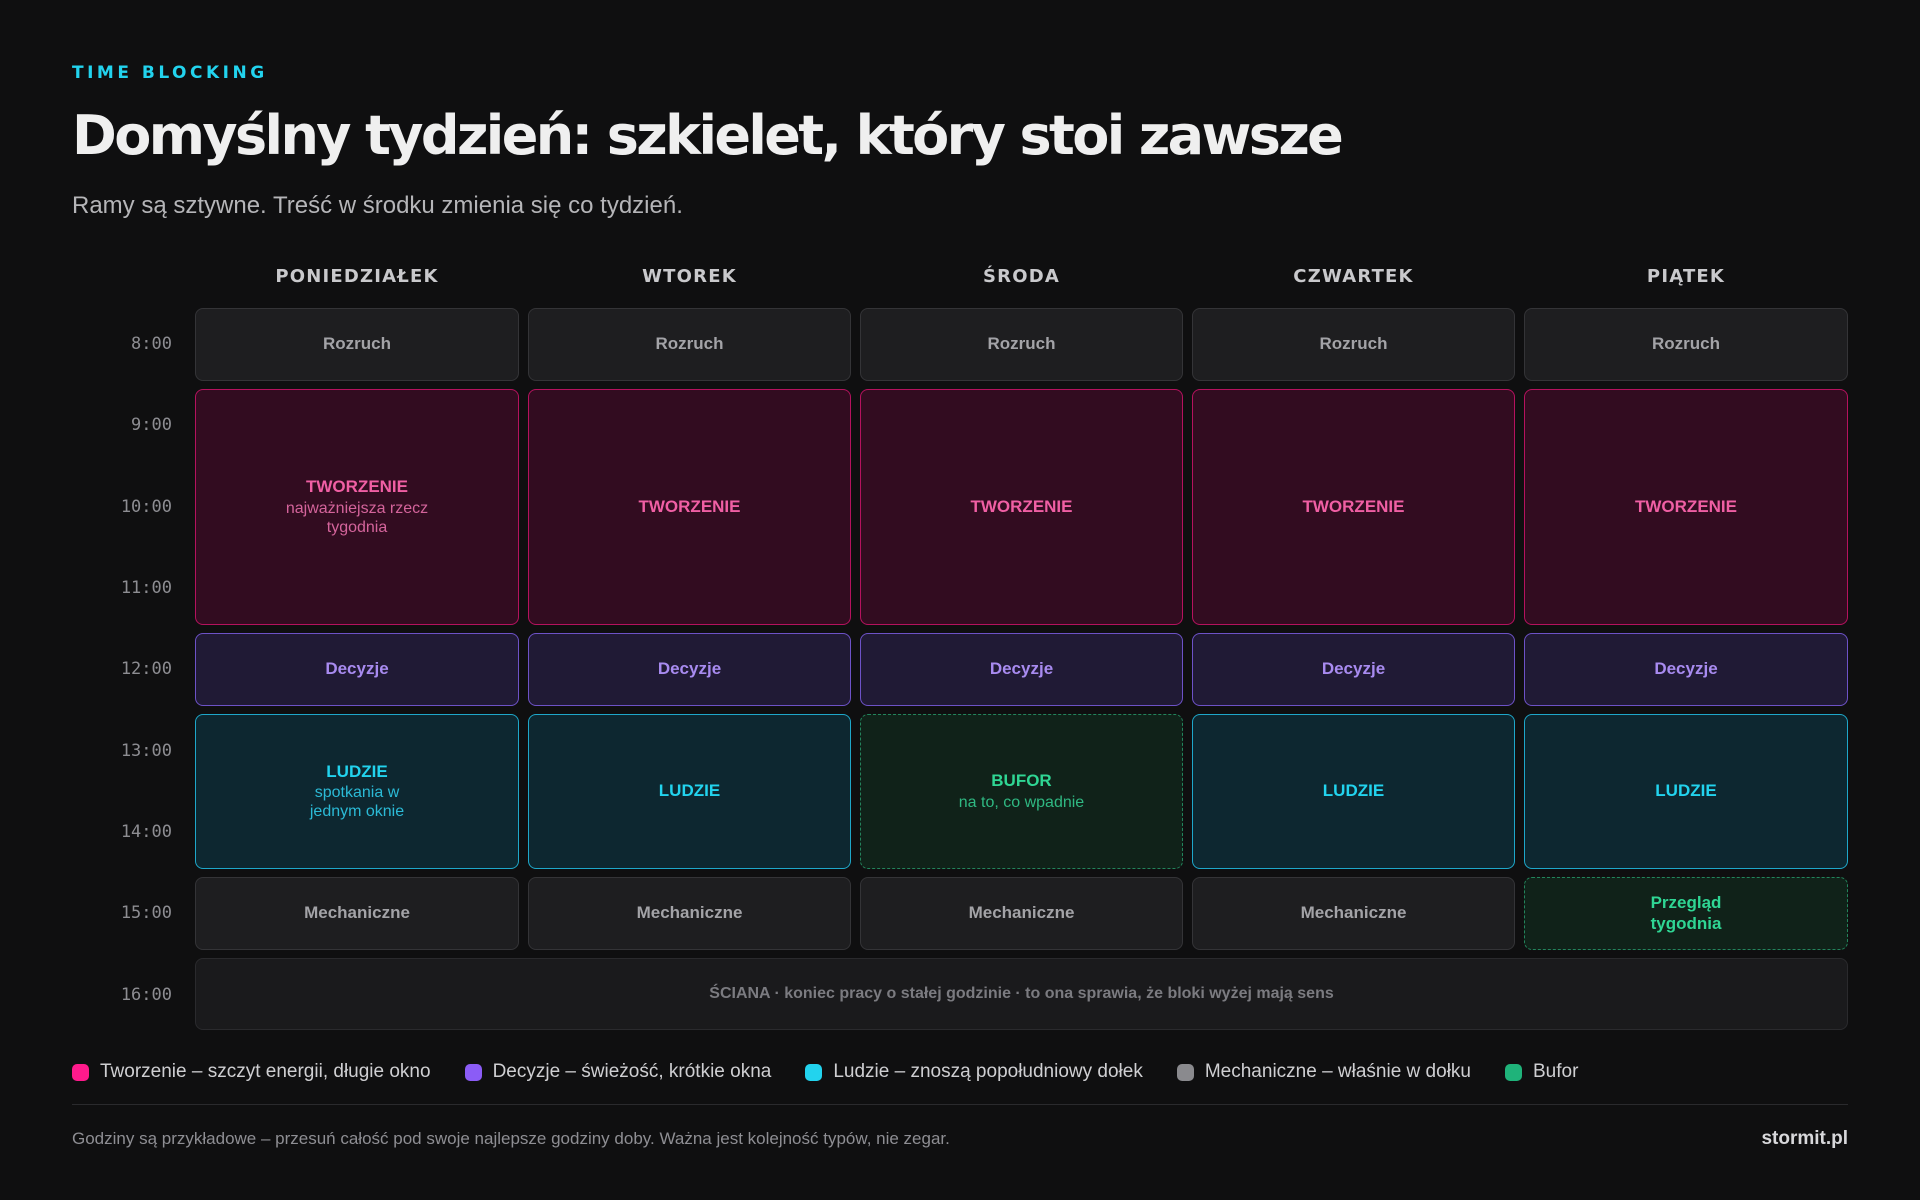 Image resolution: width=1920 pixels, height=1200 pixels. What do you see at coordinates (146, 507) in the screenshot?
I see `time-label: 10:00` at bounding box center [146, 507].